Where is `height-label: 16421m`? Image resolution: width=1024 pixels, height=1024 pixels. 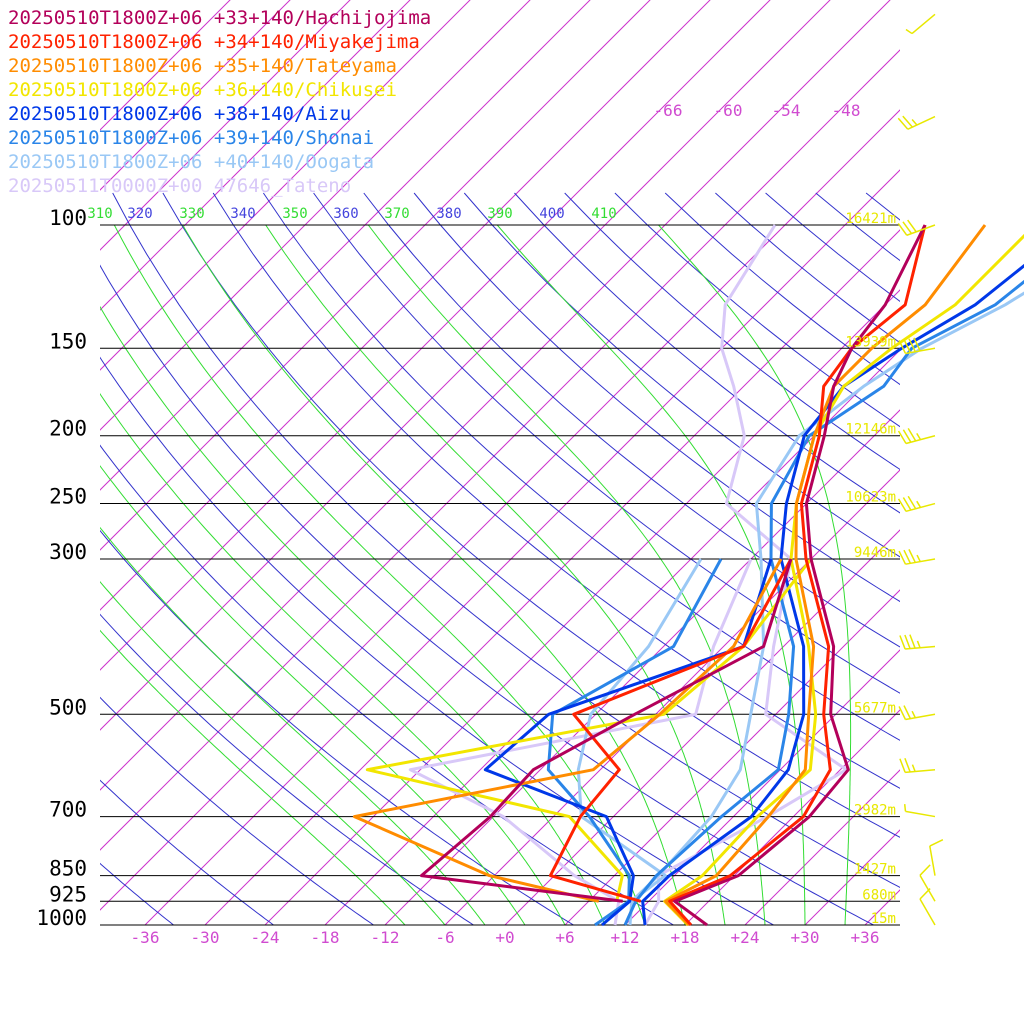
height-label: 16421m is located at coordinates (870, 219).